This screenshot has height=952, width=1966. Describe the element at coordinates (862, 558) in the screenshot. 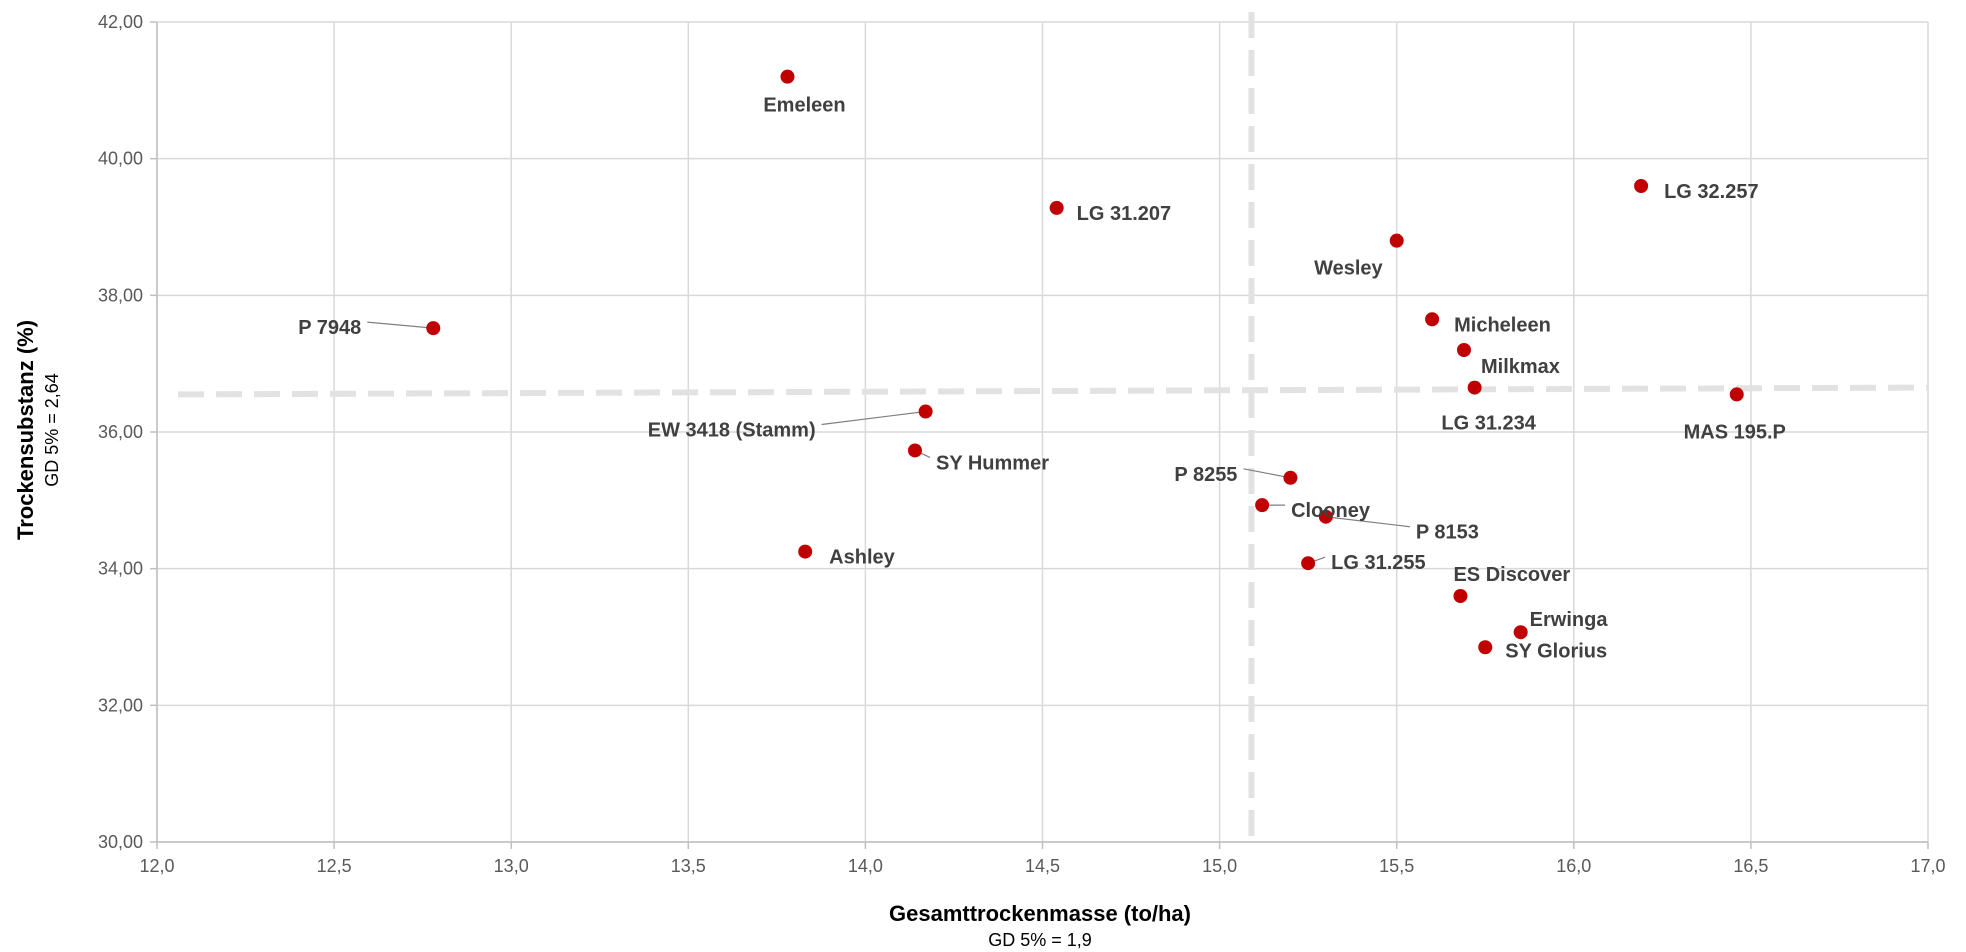

I see `data-label: Ashley` at that location.